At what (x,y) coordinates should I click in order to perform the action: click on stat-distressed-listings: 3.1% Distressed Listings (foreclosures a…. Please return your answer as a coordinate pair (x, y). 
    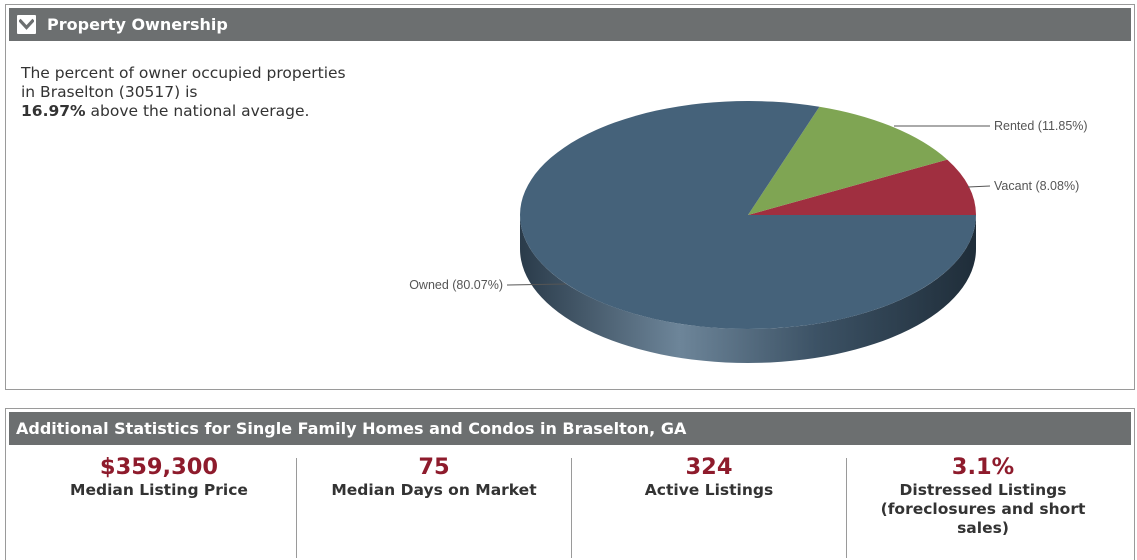
    Looking at the image, I should click on (983, 495).